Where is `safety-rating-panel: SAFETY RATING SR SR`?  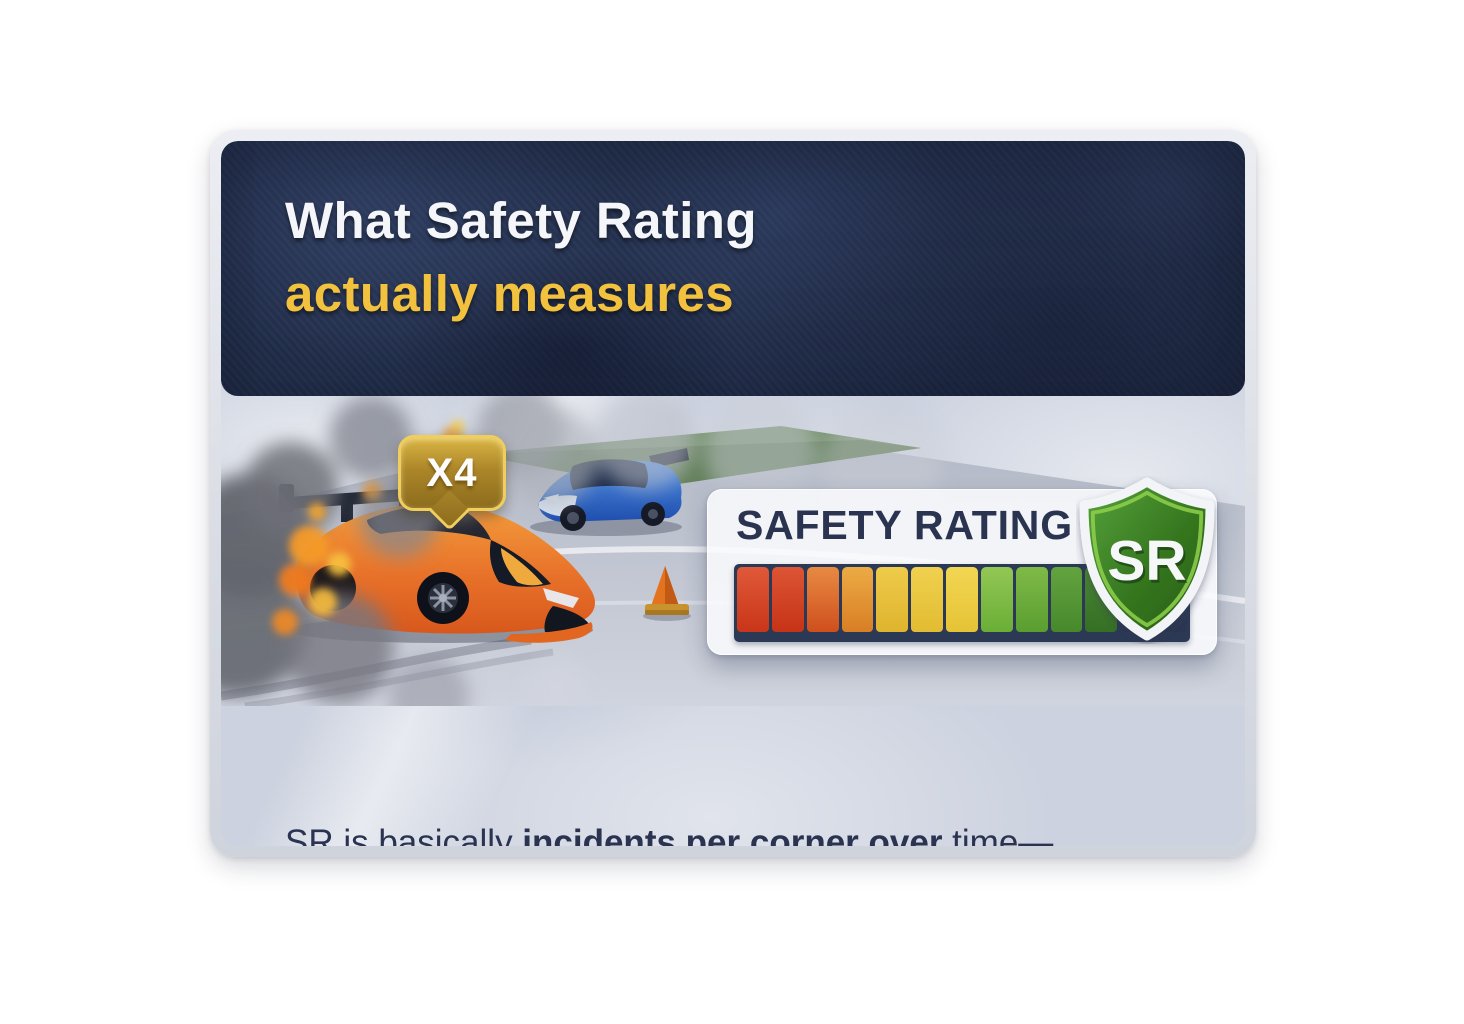
safety-rating-panel: SAFETY RATING SR SR is located at coordinates (962, 566).